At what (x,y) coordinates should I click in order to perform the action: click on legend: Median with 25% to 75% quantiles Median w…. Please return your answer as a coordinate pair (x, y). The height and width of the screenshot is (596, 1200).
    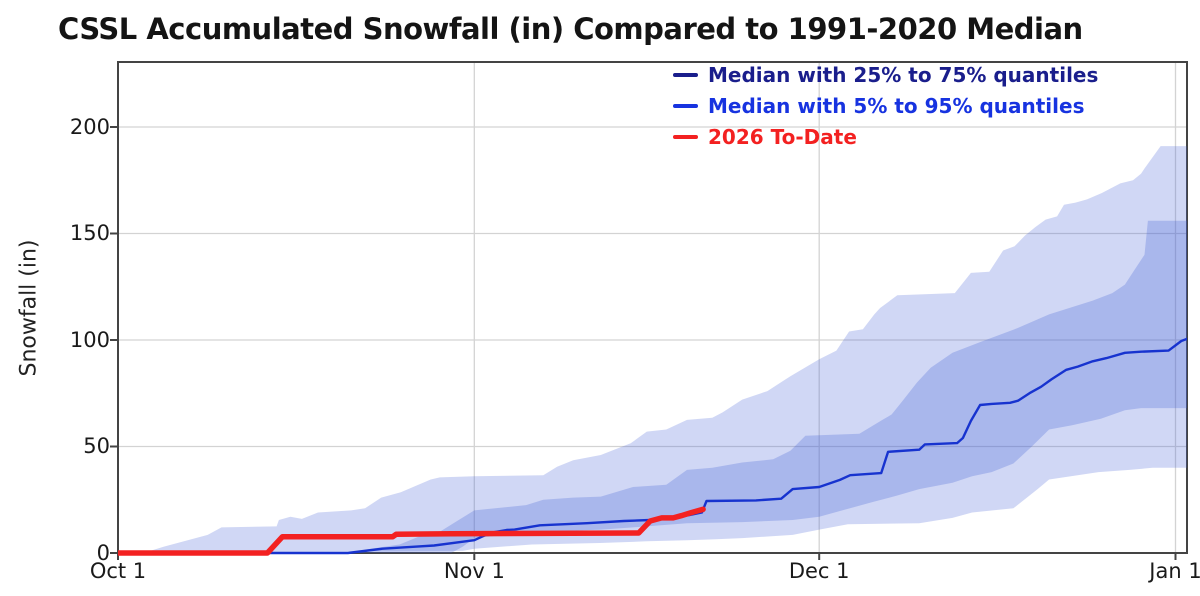
    Looking at the image, I should click on (885, 108).